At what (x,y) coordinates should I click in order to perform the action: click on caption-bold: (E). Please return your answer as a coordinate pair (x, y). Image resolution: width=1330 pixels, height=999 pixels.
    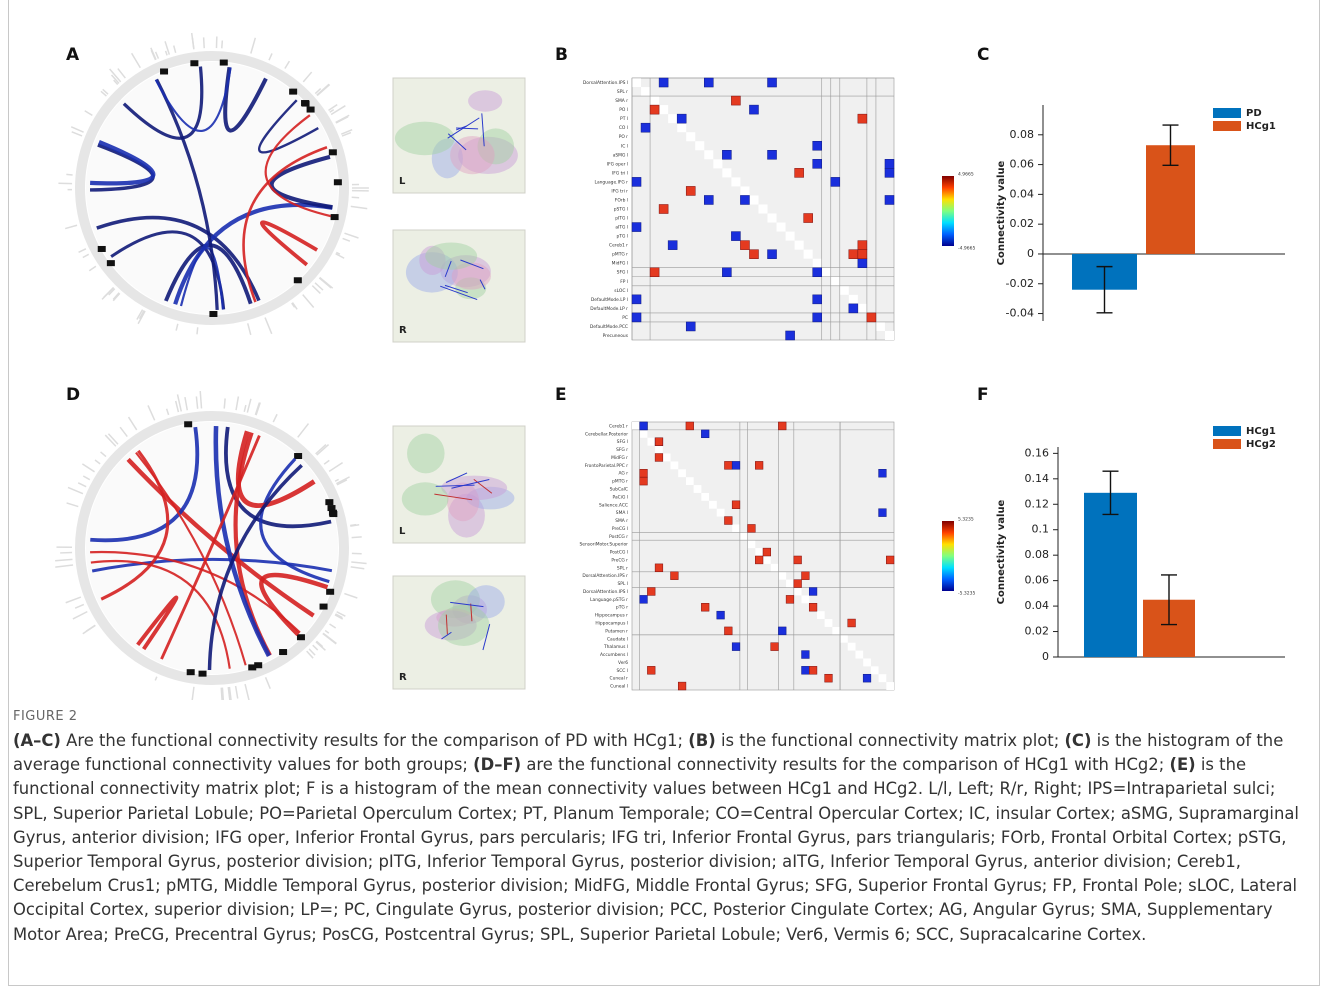
    Looking at the image, I should click on (1182, 765).